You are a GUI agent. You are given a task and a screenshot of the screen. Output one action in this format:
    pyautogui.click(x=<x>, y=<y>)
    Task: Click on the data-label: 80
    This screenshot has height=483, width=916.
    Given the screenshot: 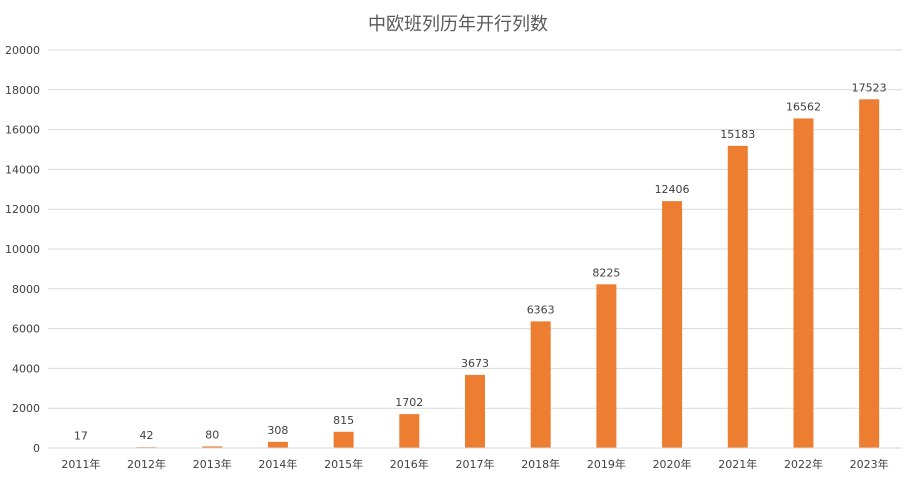 What is the action you would take?
    pyautogui.click(x=212, y=434)
    